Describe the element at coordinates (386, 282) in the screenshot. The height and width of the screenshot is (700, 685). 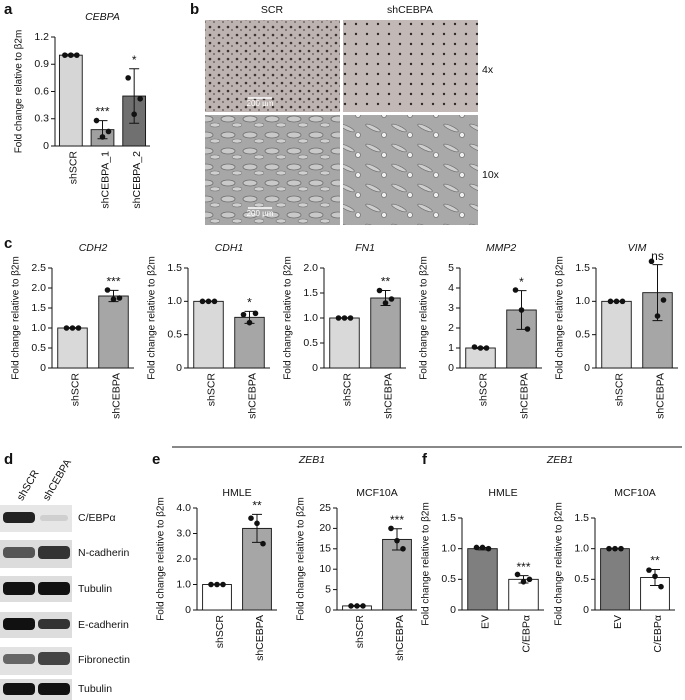
I see `significance: **` at that location.